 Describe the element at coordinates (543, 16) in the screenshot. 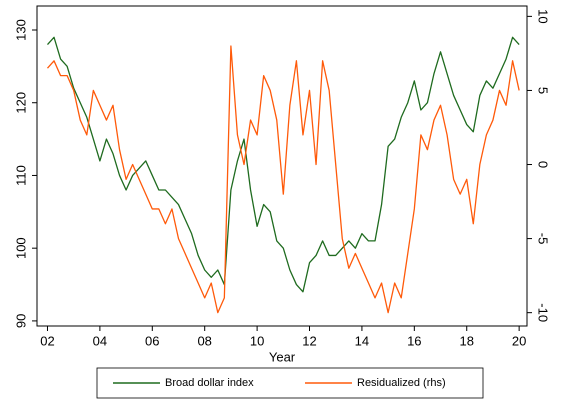

I see `y2-tick-label: 10` at that location.